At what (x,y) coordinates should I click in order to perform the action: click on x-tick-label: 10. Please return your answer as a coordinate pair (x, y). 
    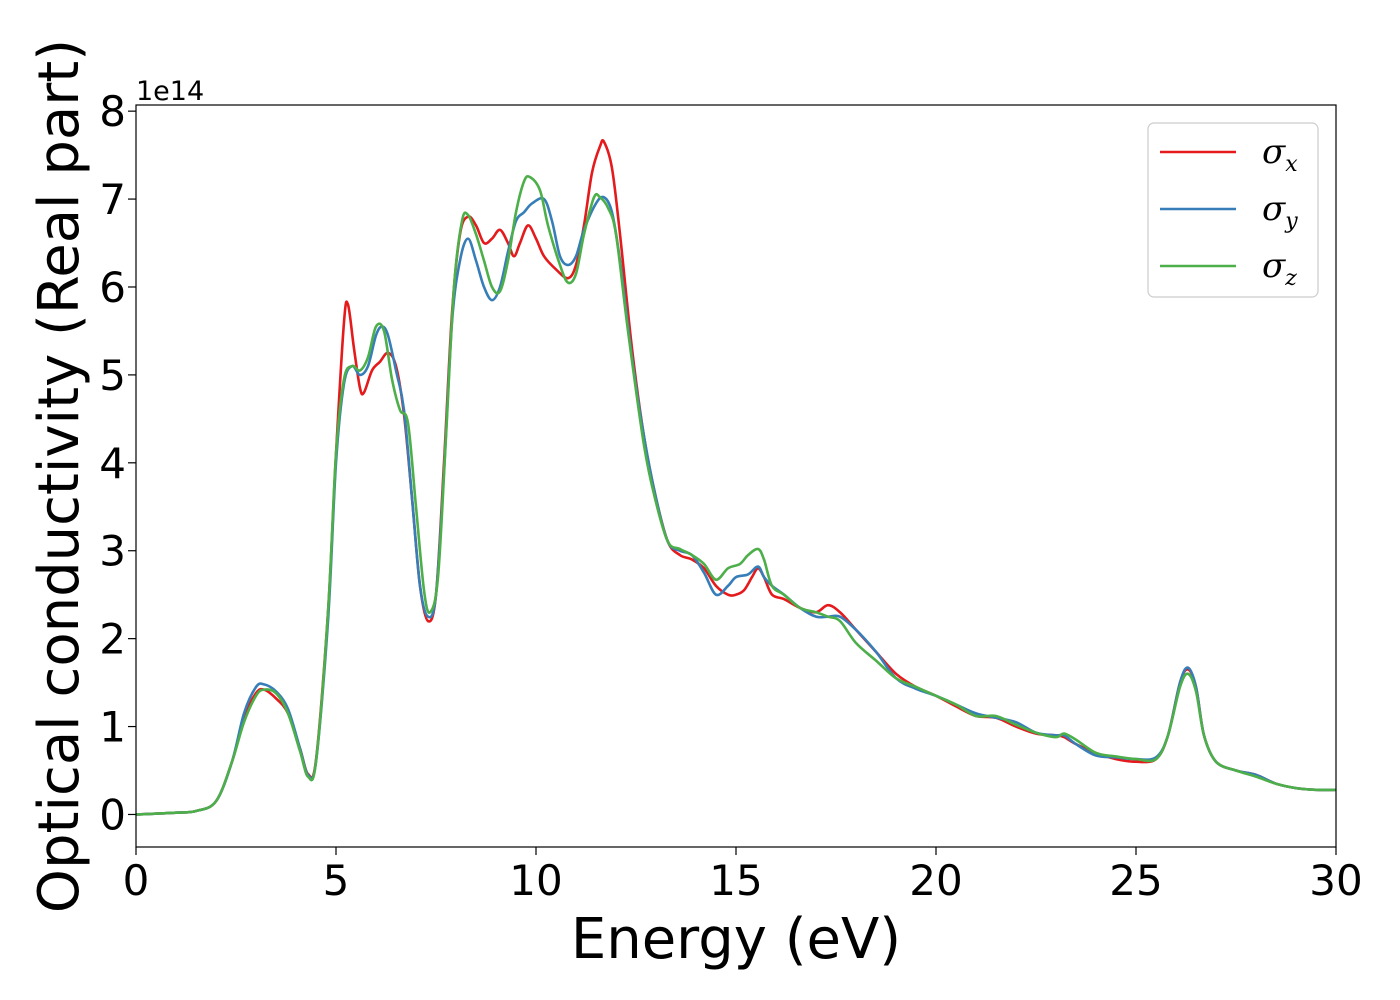
    Looking at the image, I should click on (535, 880).